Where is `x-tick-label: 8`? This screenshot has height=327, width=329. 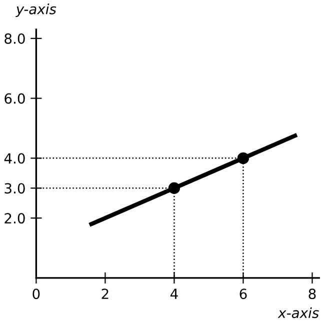
x-tick-label: 8 is located at coordinates (312, 294).